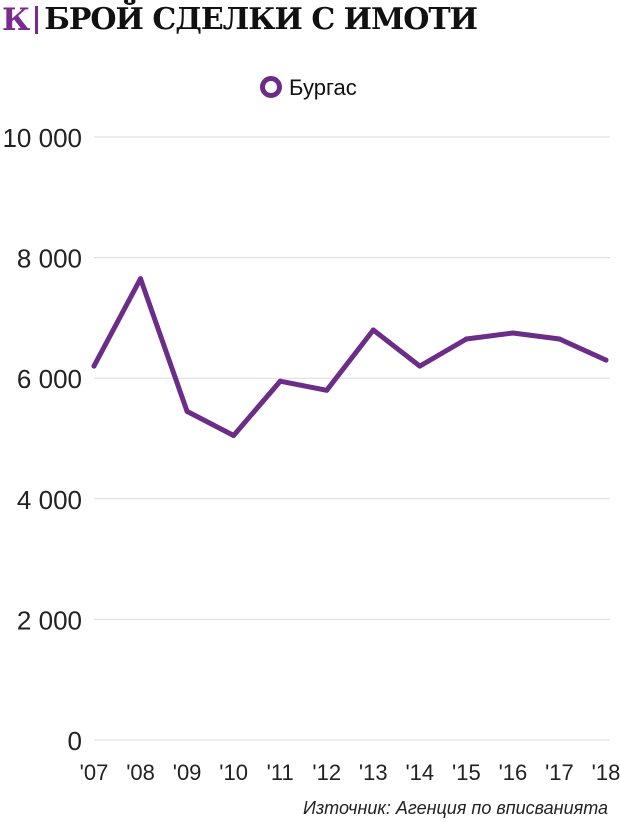 Image resolution: width=620 pixels, height=822 pixels. I want to click on chart-title: БРОЙ СДЕЛКИ С ИМОТИ, so click(261, 19).